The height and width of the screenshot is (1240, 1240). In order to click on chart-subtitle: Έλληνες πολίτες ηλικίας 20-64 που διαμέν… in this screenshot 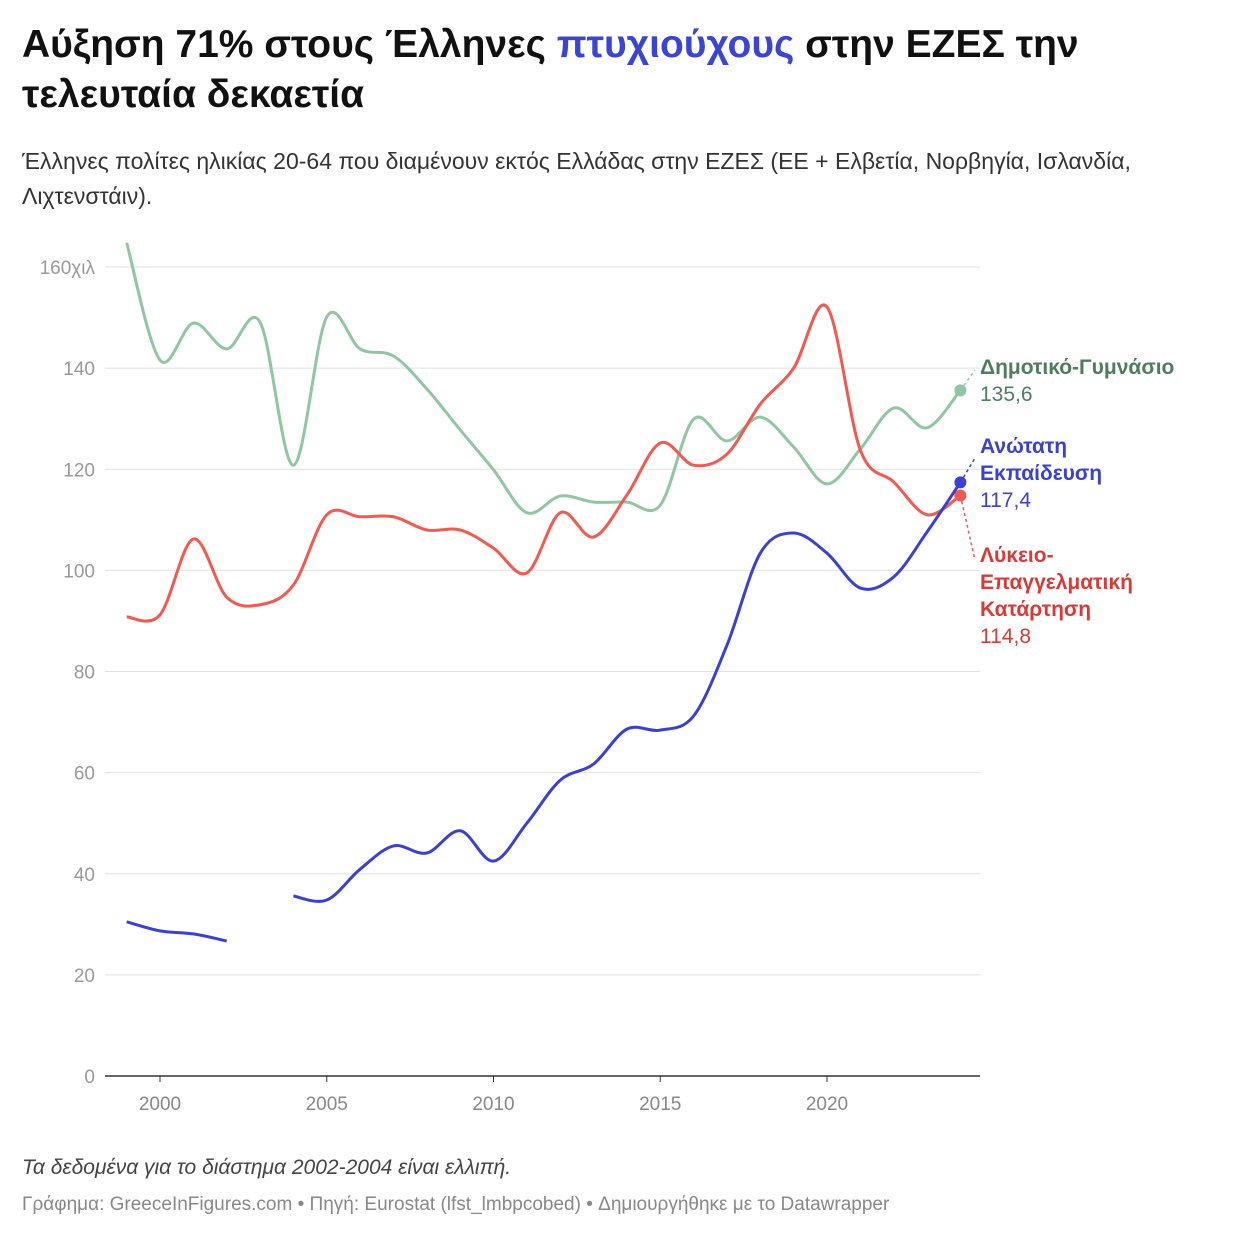, I will do `click(576, 178)`.